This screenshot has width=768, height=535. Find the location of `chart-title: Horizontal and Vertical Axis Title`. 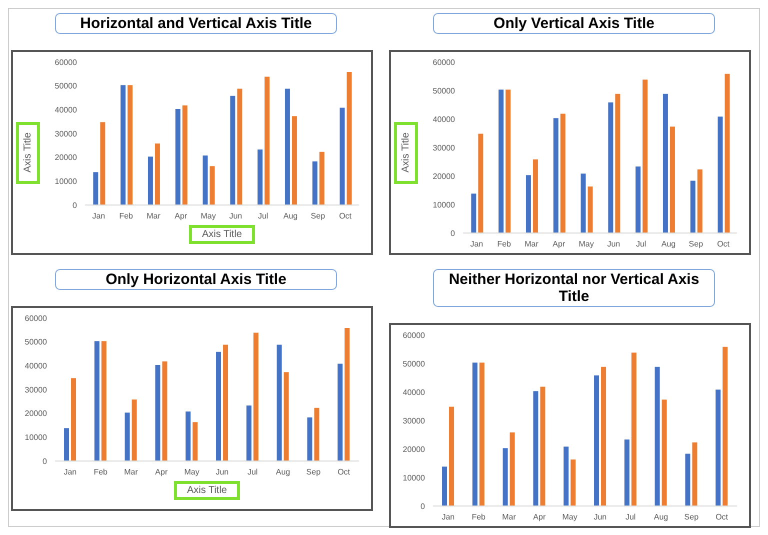

chart-title: Horizontal and Vertical Axis Title is located at coordinates (196, 23).